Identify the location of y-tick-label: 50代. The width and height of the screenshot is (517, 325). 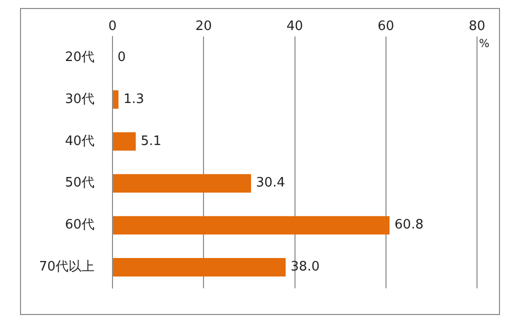
(79, 183).